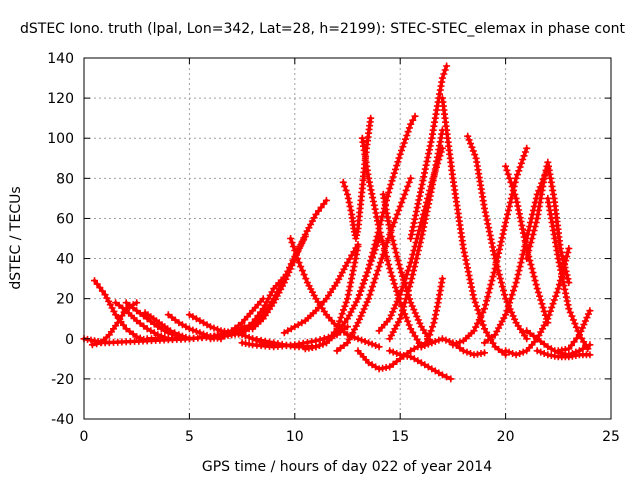 The height and width of the screenshot is (480, 640). Describe the element at coordinates (62, 380) in the screenshot. I see `y-tick-label: -20` at that location.